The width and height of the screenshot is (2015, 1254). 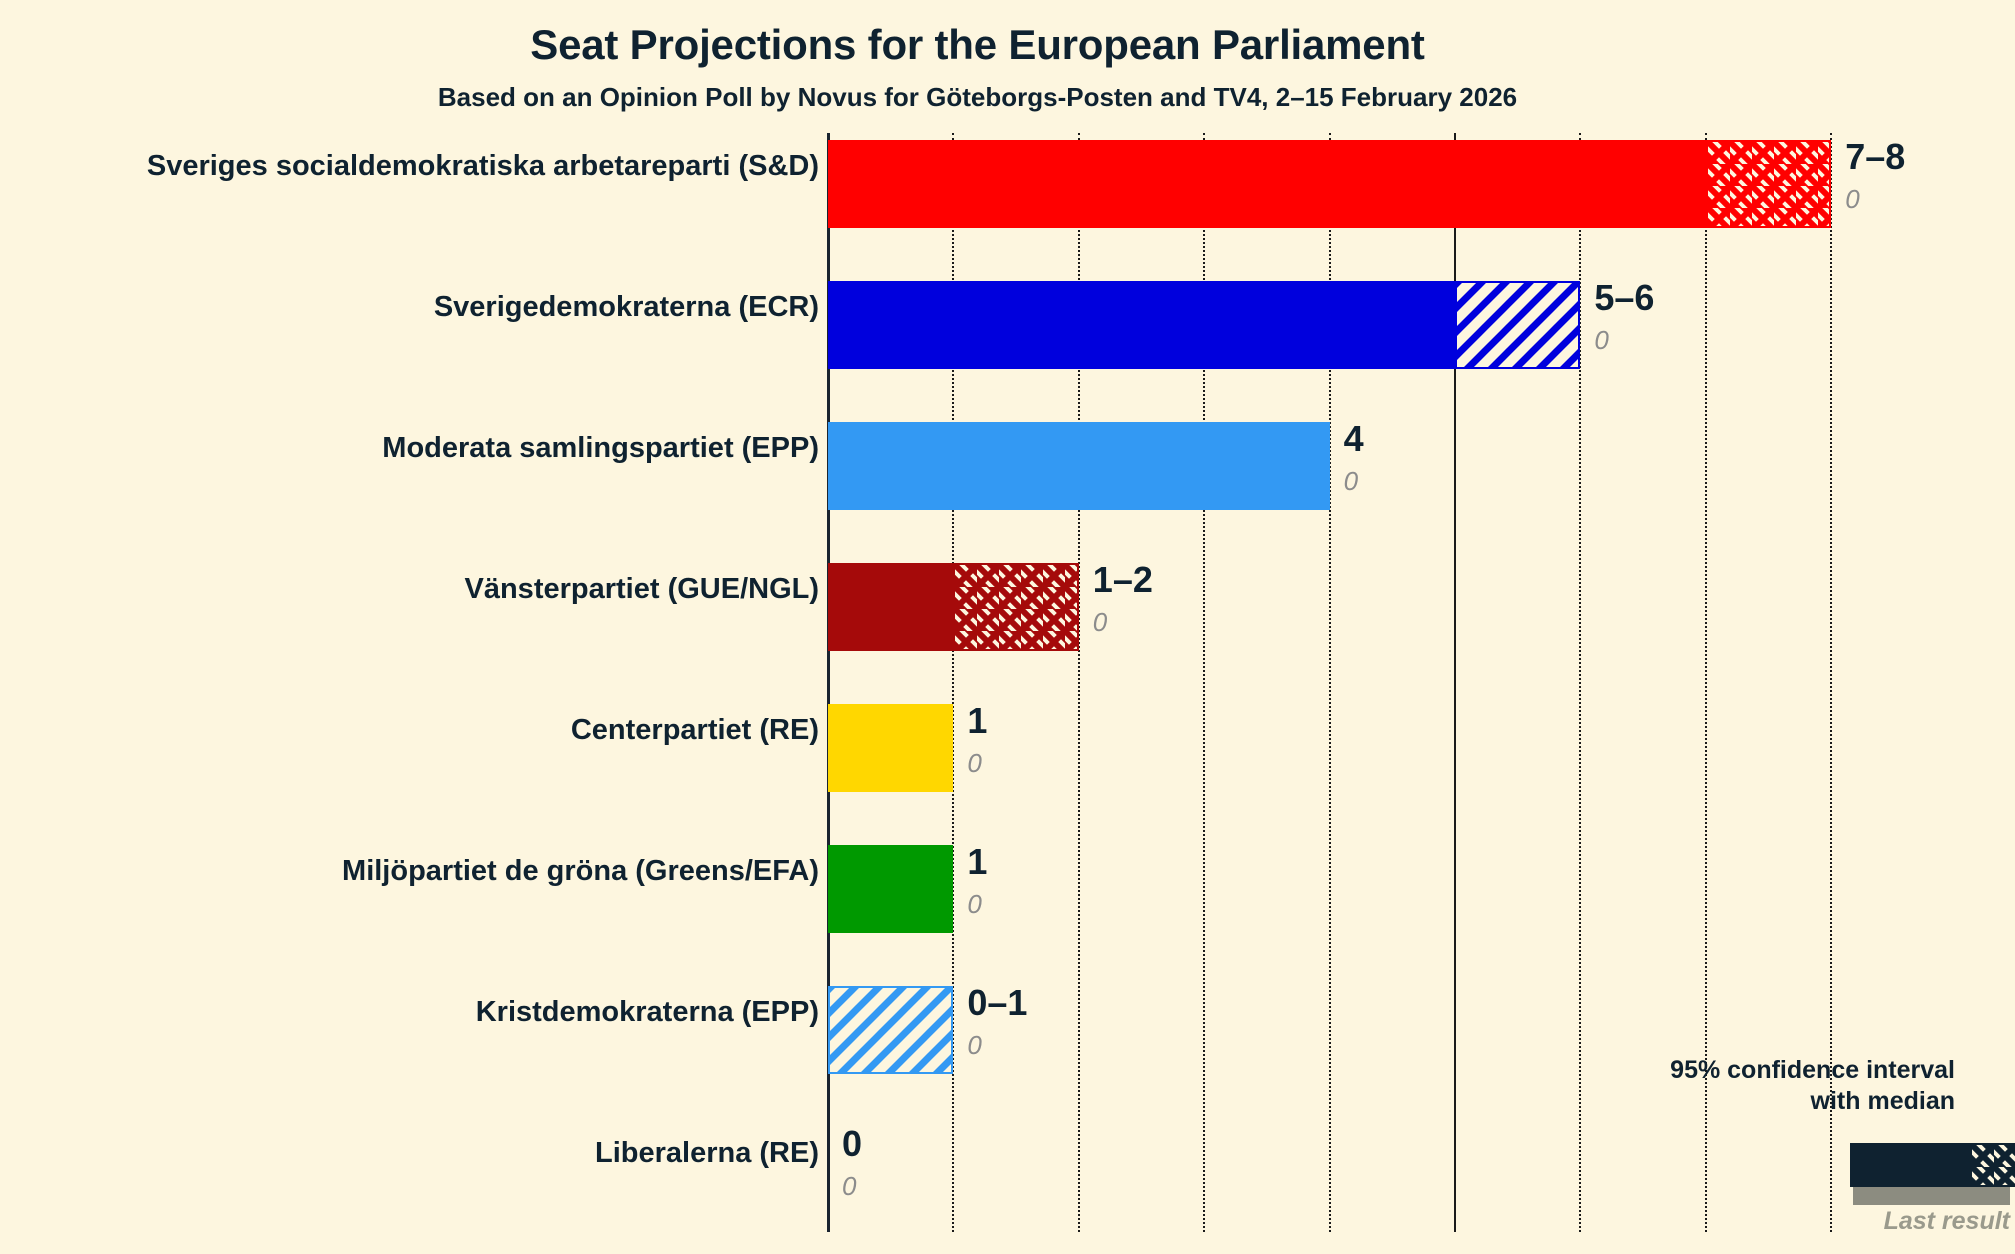 I want to click on legend-last-result-label: Last result, so click(x=1946, y=1221).